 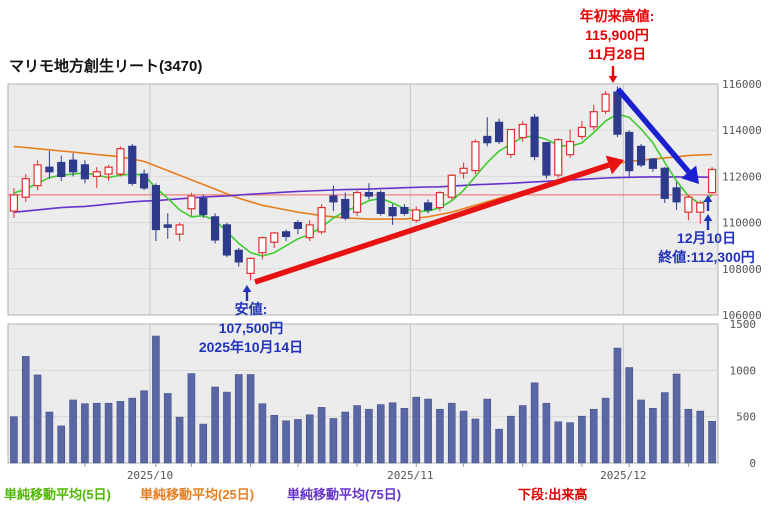 I want to click on x-axis-label: 2025/12, so click(x=623, y=475).